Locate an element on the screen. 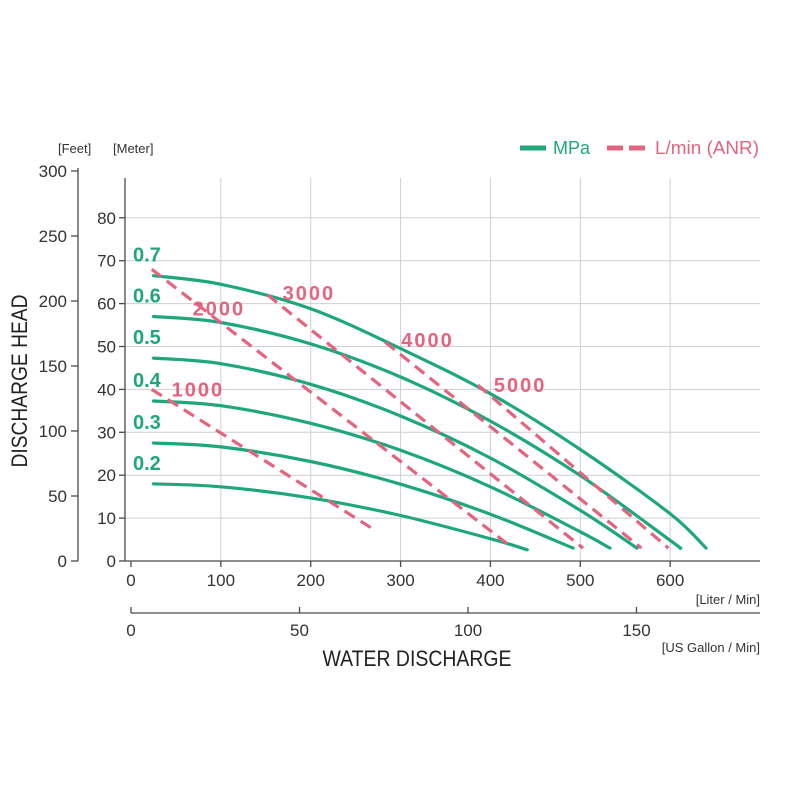  feet-axis-tick-label: 150 is located at coordinates (53, 366).